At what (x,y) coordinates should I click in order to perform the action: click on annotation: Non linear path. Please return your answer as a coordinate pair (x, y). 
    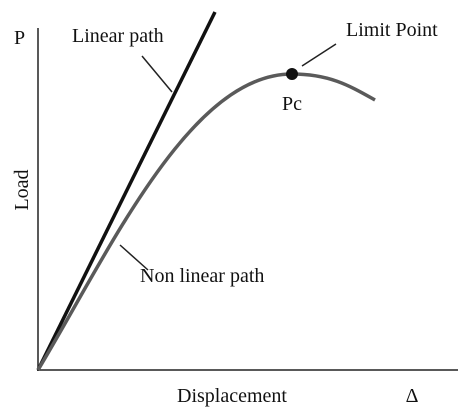
    Looking at the image, I should click on (202, 276).